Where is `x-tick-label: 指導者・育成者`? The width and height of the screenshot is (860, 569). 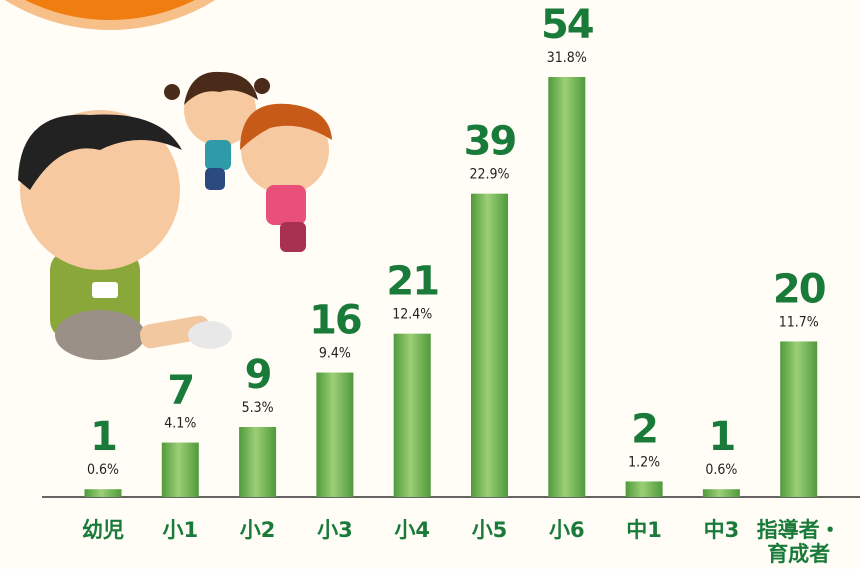 x-tick-label: 指導者・育成者 is located at coordinates (798, 542).